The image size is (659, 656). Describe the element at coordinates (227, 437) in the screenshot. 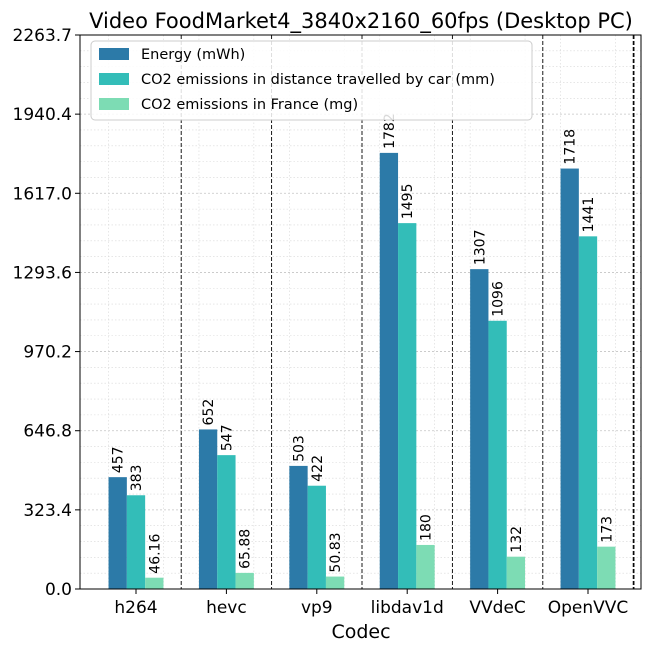

I see `data-label: 547` at that location.